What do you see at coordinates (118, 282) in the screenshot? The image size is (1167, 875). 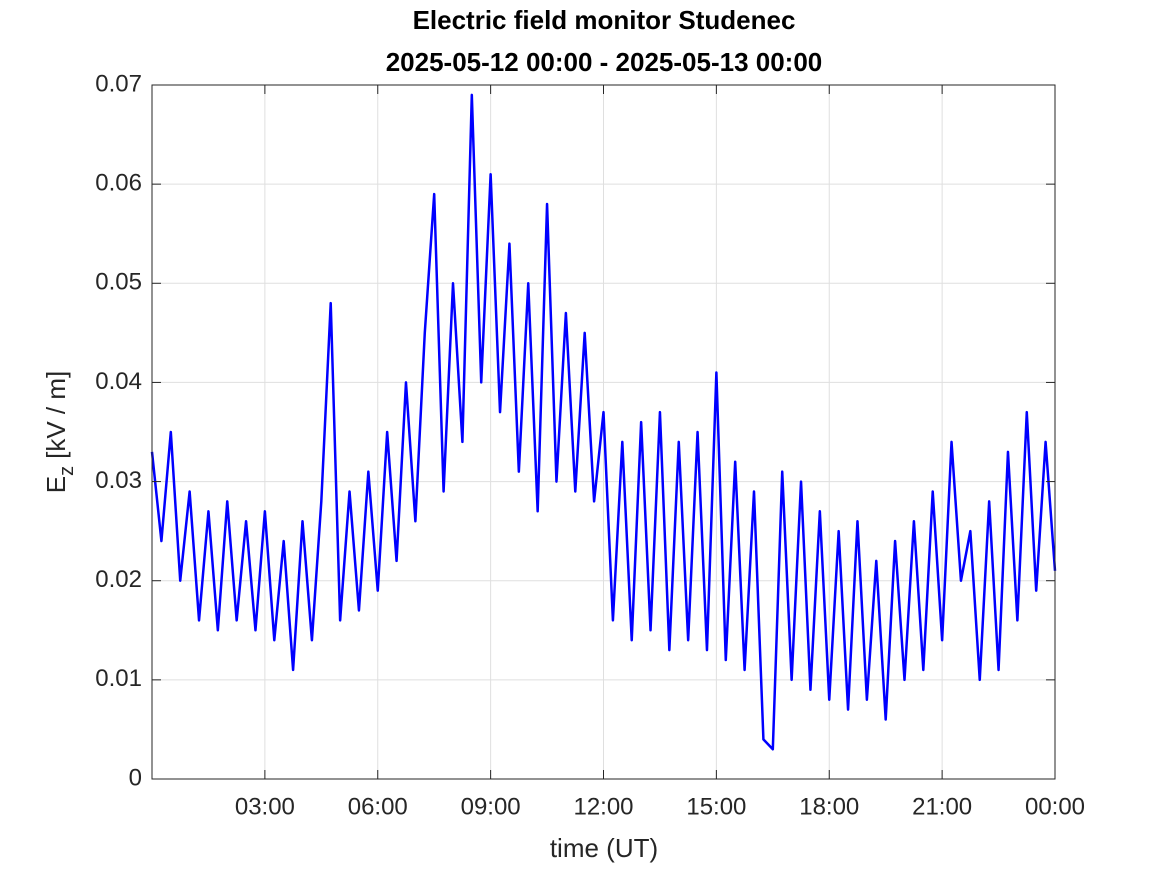 I see `y-tick-label: 0.05` at bounding box center [118, 282].